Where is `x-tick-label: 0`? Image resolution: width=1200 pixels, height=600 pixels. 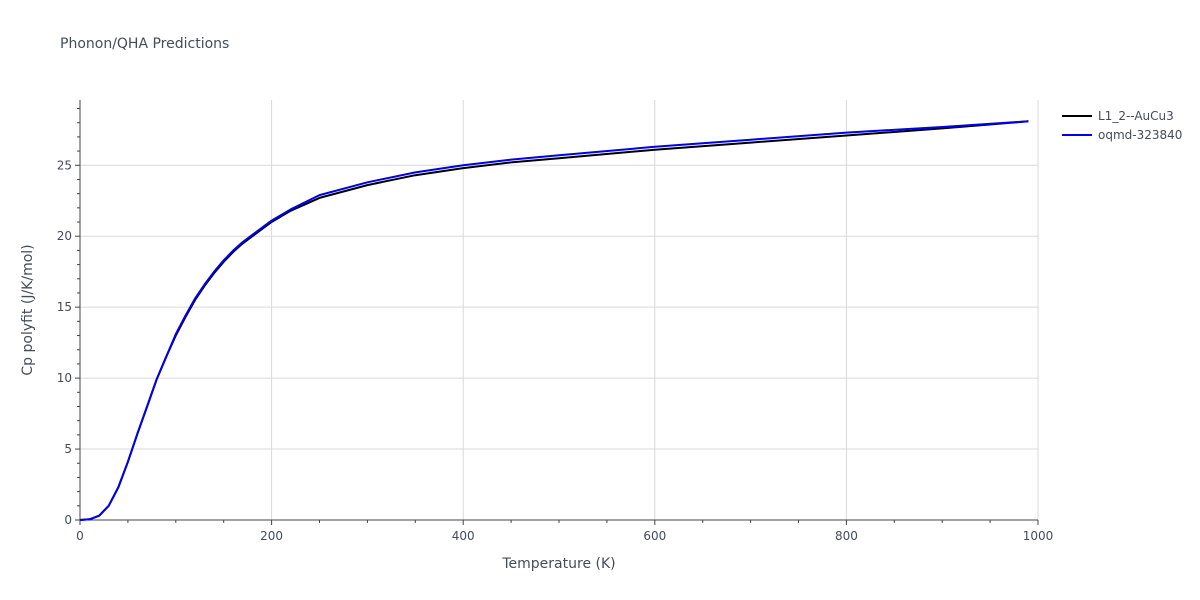
x-tick-label: 0 is located at coordinates (80, 536).